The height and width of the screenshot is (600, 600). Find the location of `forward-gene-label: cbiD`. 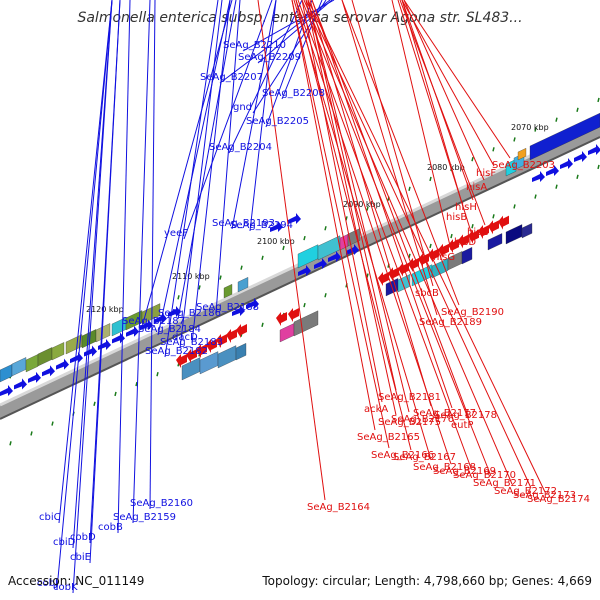

forward-gene-label: cbiD is located at coordinates (64, 542).